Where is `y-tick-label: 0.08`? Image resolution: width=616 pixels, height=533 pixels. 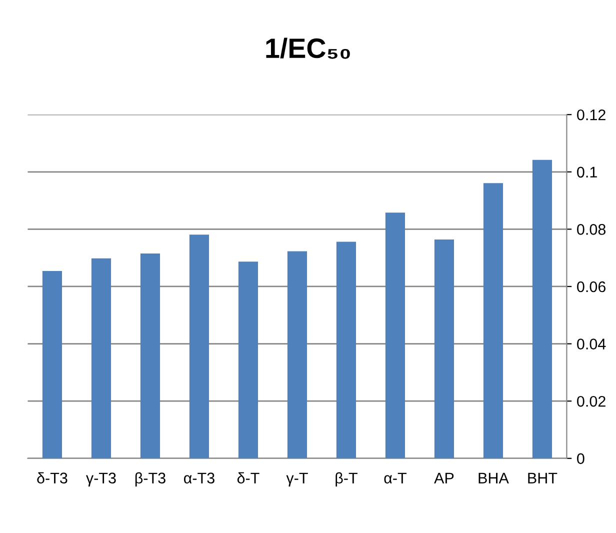
y-tick-label: 0.08 is located at coordinates (591, 229).